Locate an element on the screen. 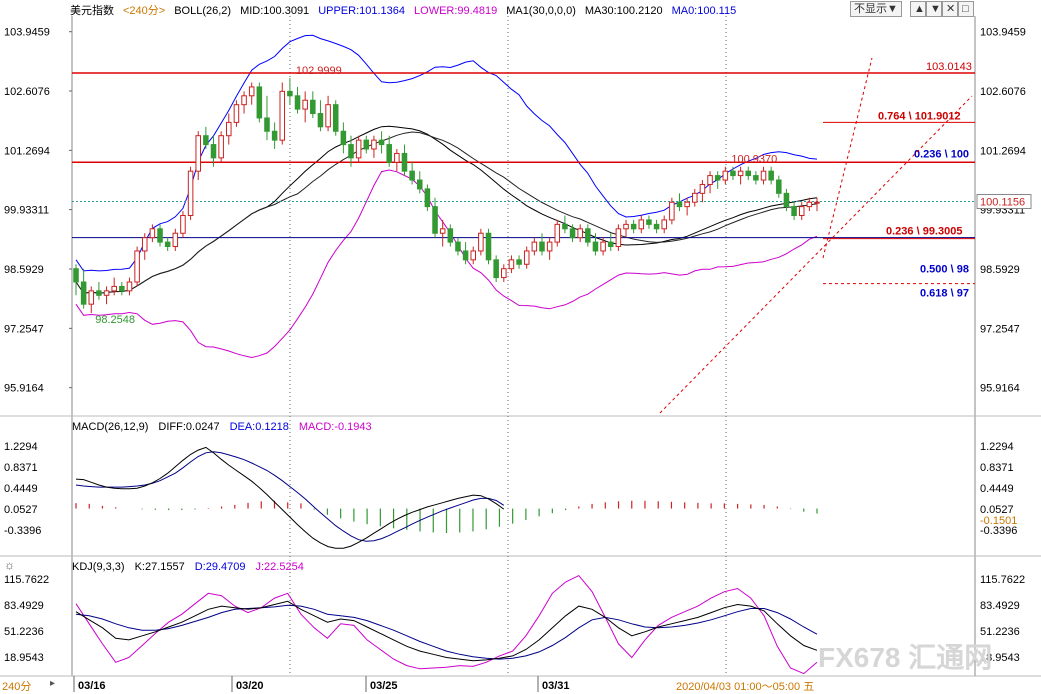 The image size is (1041, 694). price-tick-right-2: 101.2694 is located at coordinates (1003, 151).